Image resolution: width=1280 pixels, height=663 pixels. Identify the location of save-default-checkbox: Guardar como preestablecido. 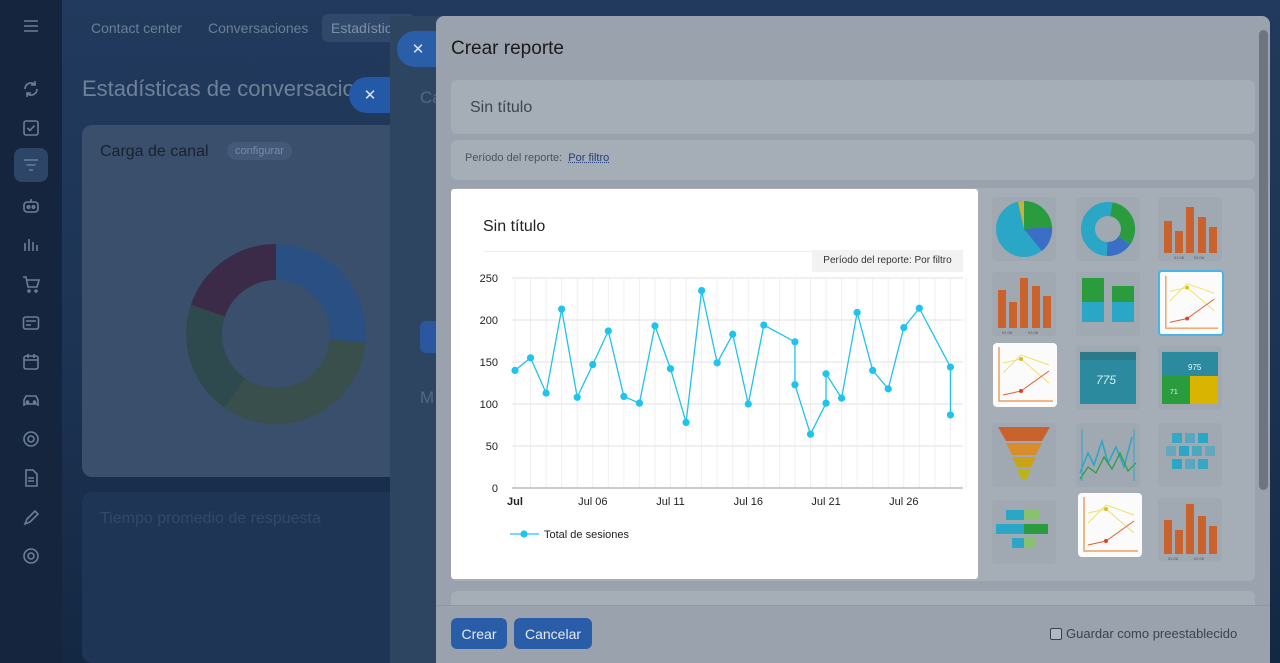
(1143, 633).